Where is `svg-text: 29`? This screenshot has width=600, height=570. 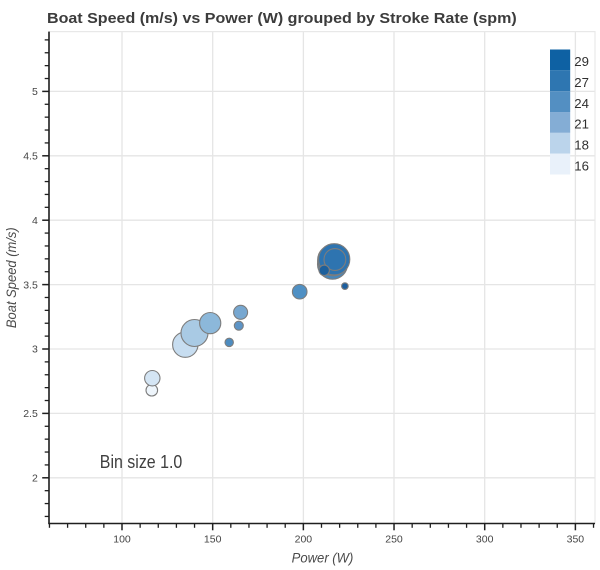
svg-text: 29 is located at coordinates (581, 61).